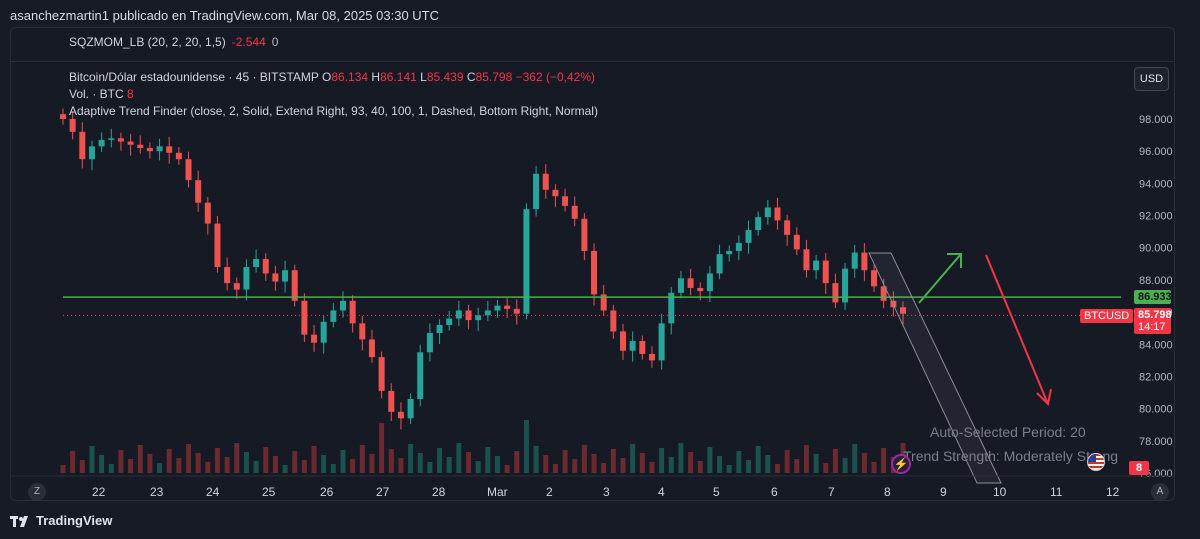  I want to click on sqzmom-legend: SQZMOM_LB (20, 2, 20, 1,5) -2.544 0, so click(173, 42).